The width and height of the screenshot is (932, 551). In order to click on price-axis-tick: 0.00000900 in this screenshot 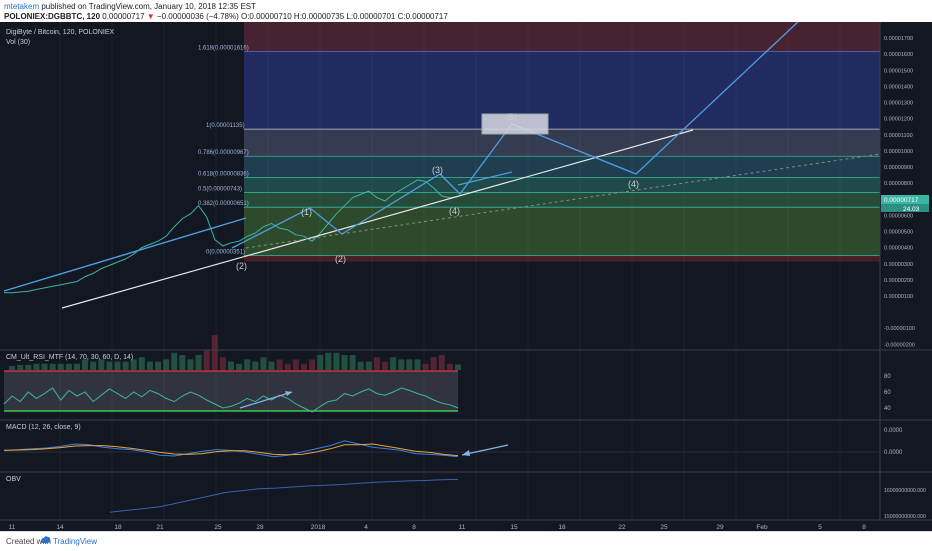, I will do `click(898, 168)`.